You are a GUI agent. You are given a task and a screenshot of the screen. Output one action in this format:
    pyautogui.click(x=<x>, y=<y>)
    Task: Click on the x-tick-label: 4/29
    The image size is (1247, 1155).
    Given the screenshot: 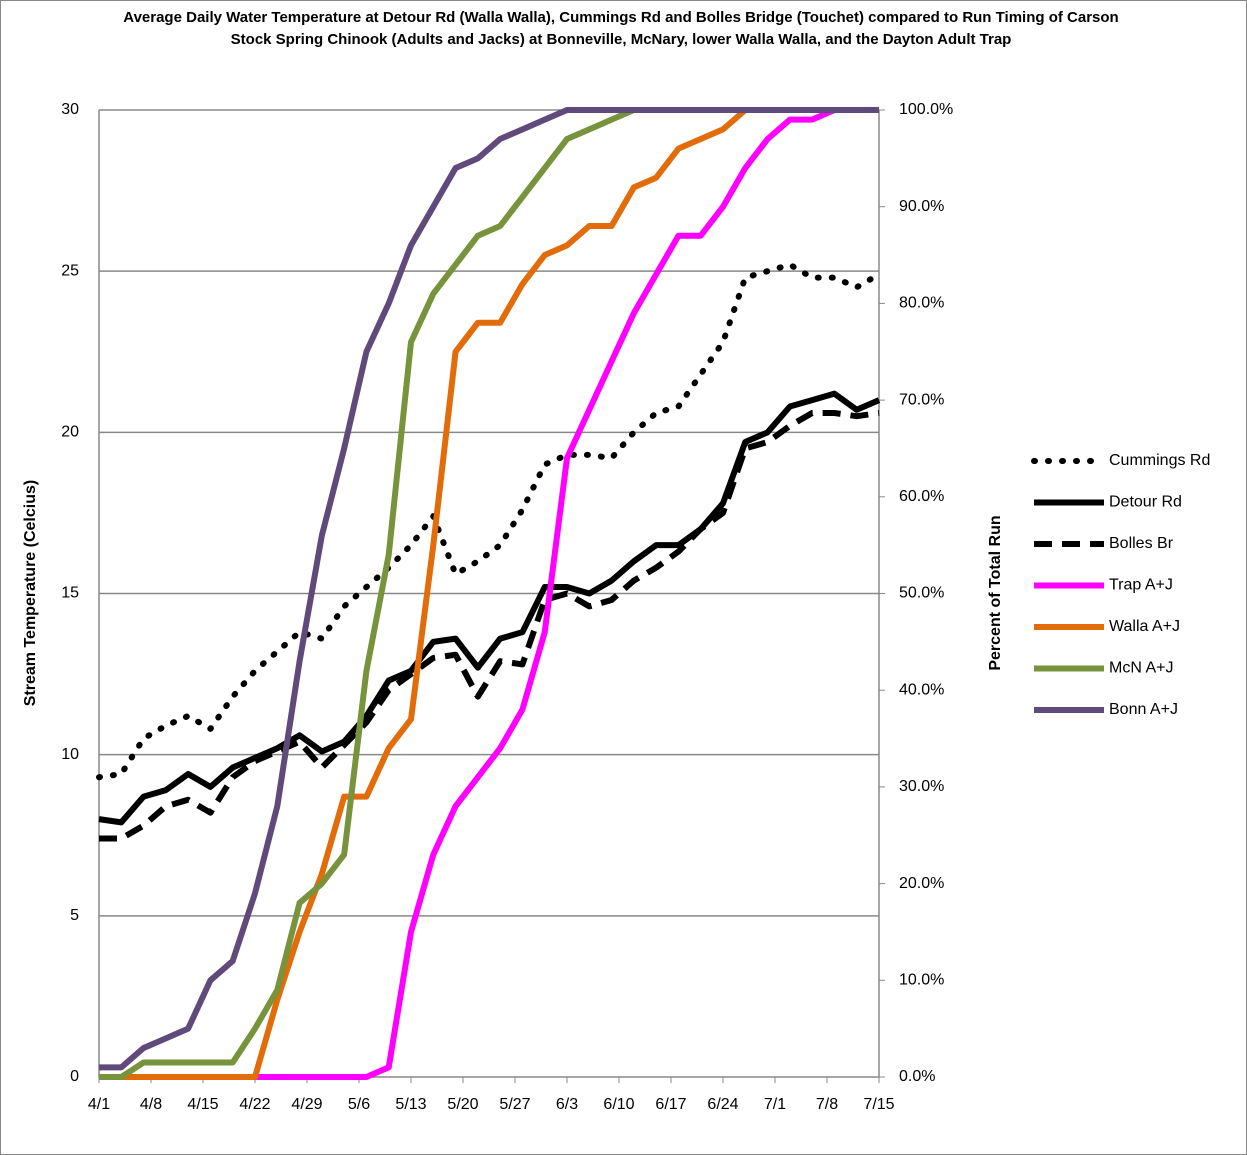 What is the action you would take?
    pyautogui.click(x=306, y=1104)
    